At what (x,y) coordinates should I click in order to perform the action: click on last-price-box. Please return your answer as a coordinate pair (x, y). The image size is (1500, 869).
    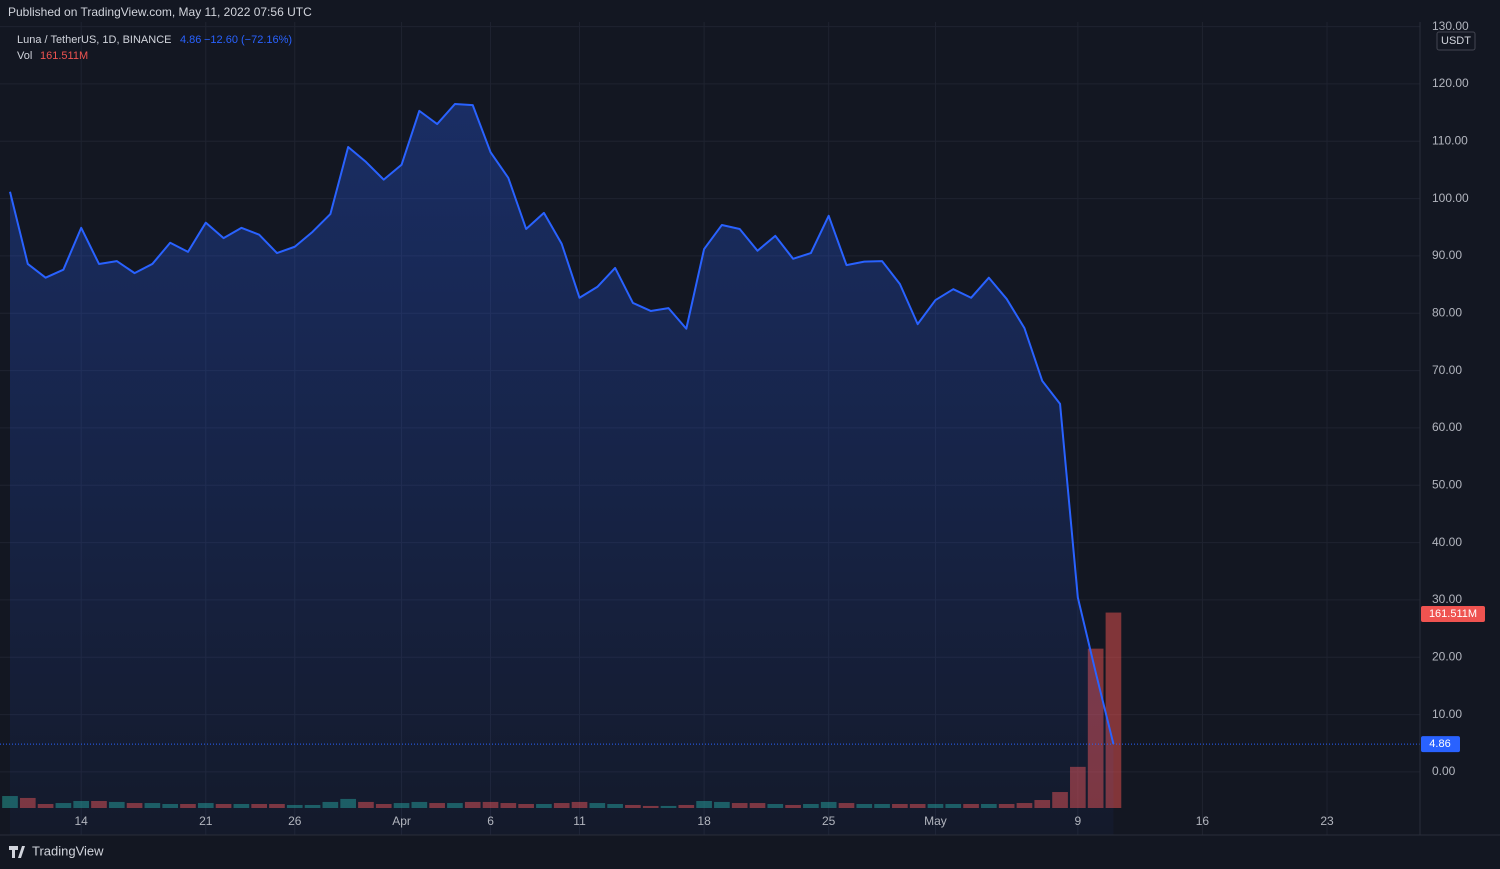
    Looking at the image, I should click on (1440, 744).